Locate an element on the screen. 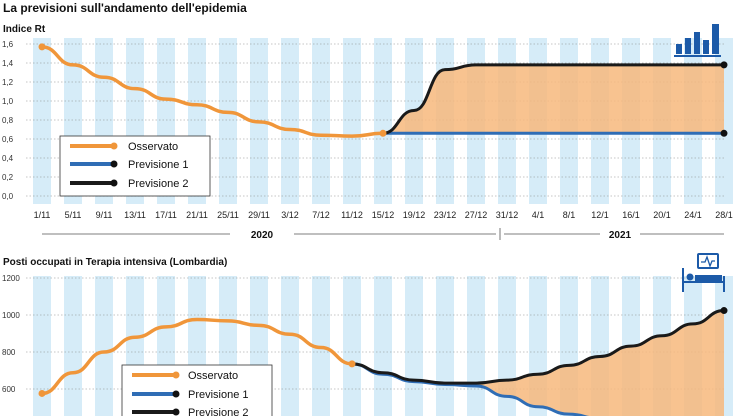 The image size is (735, 416). legend2-observed-marker is located at coordinates (176, 375).